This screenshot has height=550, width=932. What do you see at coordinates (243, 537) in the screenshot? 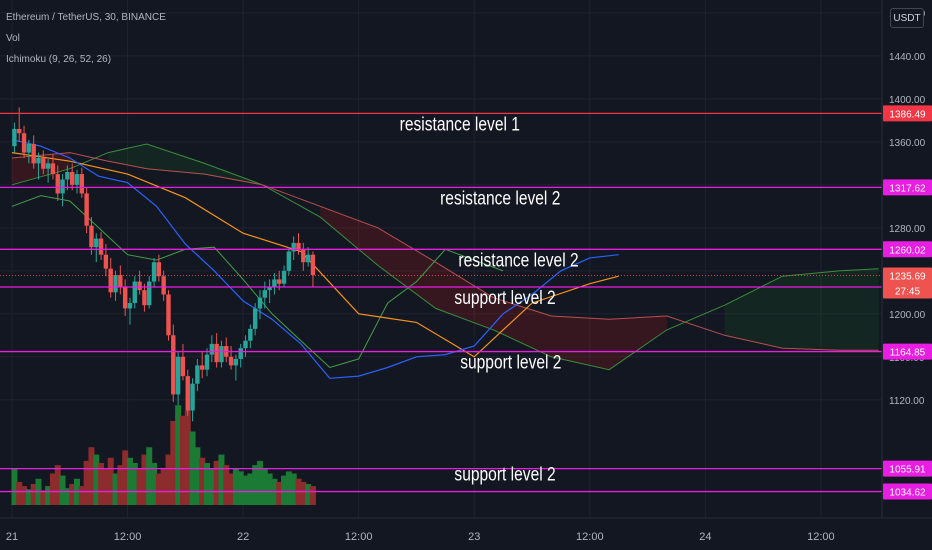
I see `time-tick-label: 22` at bounding box center [243, 537].